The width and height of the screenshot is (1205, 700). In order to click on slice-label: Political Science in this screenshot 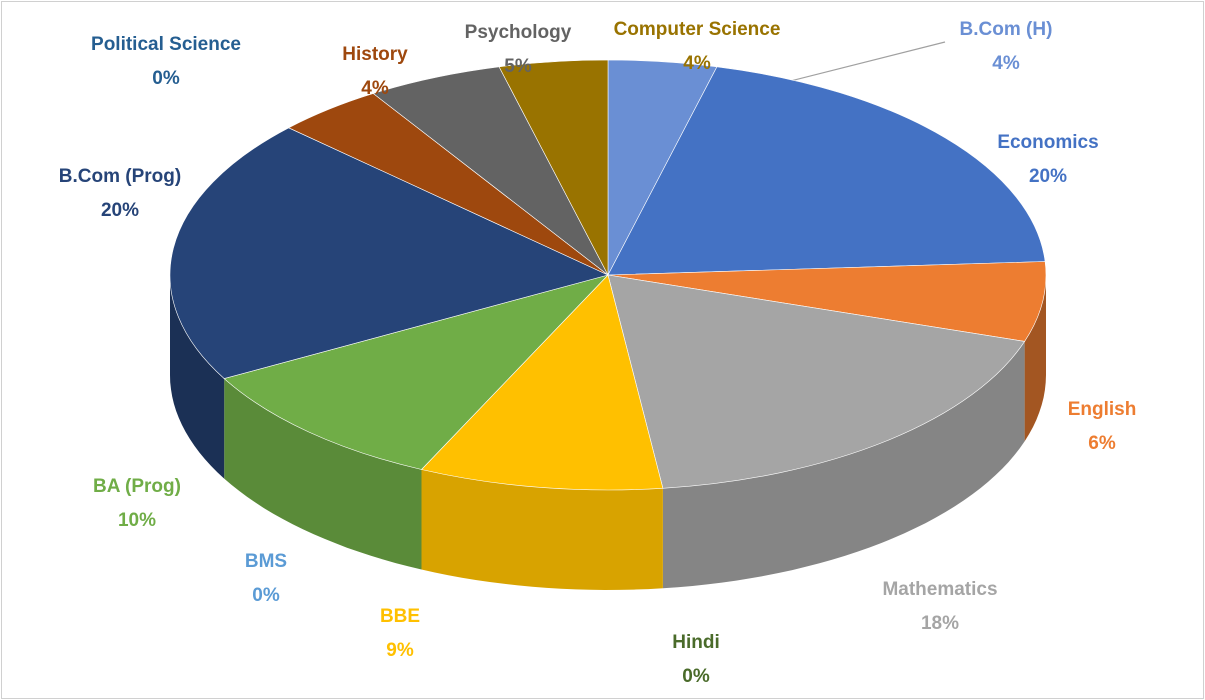, I will do `click(166, 44)`.